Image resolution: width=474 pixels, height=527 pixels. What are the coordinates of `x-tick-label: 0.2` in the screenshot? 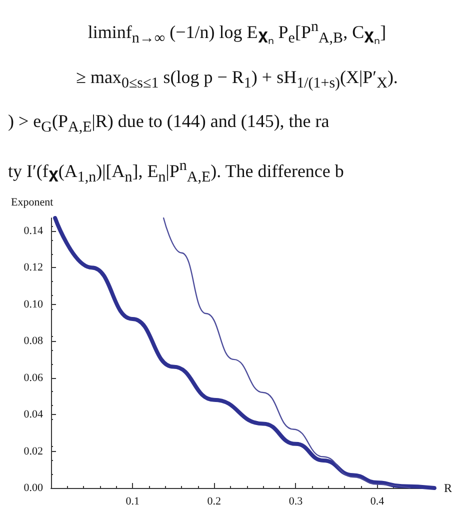 It's located at (214, 502).